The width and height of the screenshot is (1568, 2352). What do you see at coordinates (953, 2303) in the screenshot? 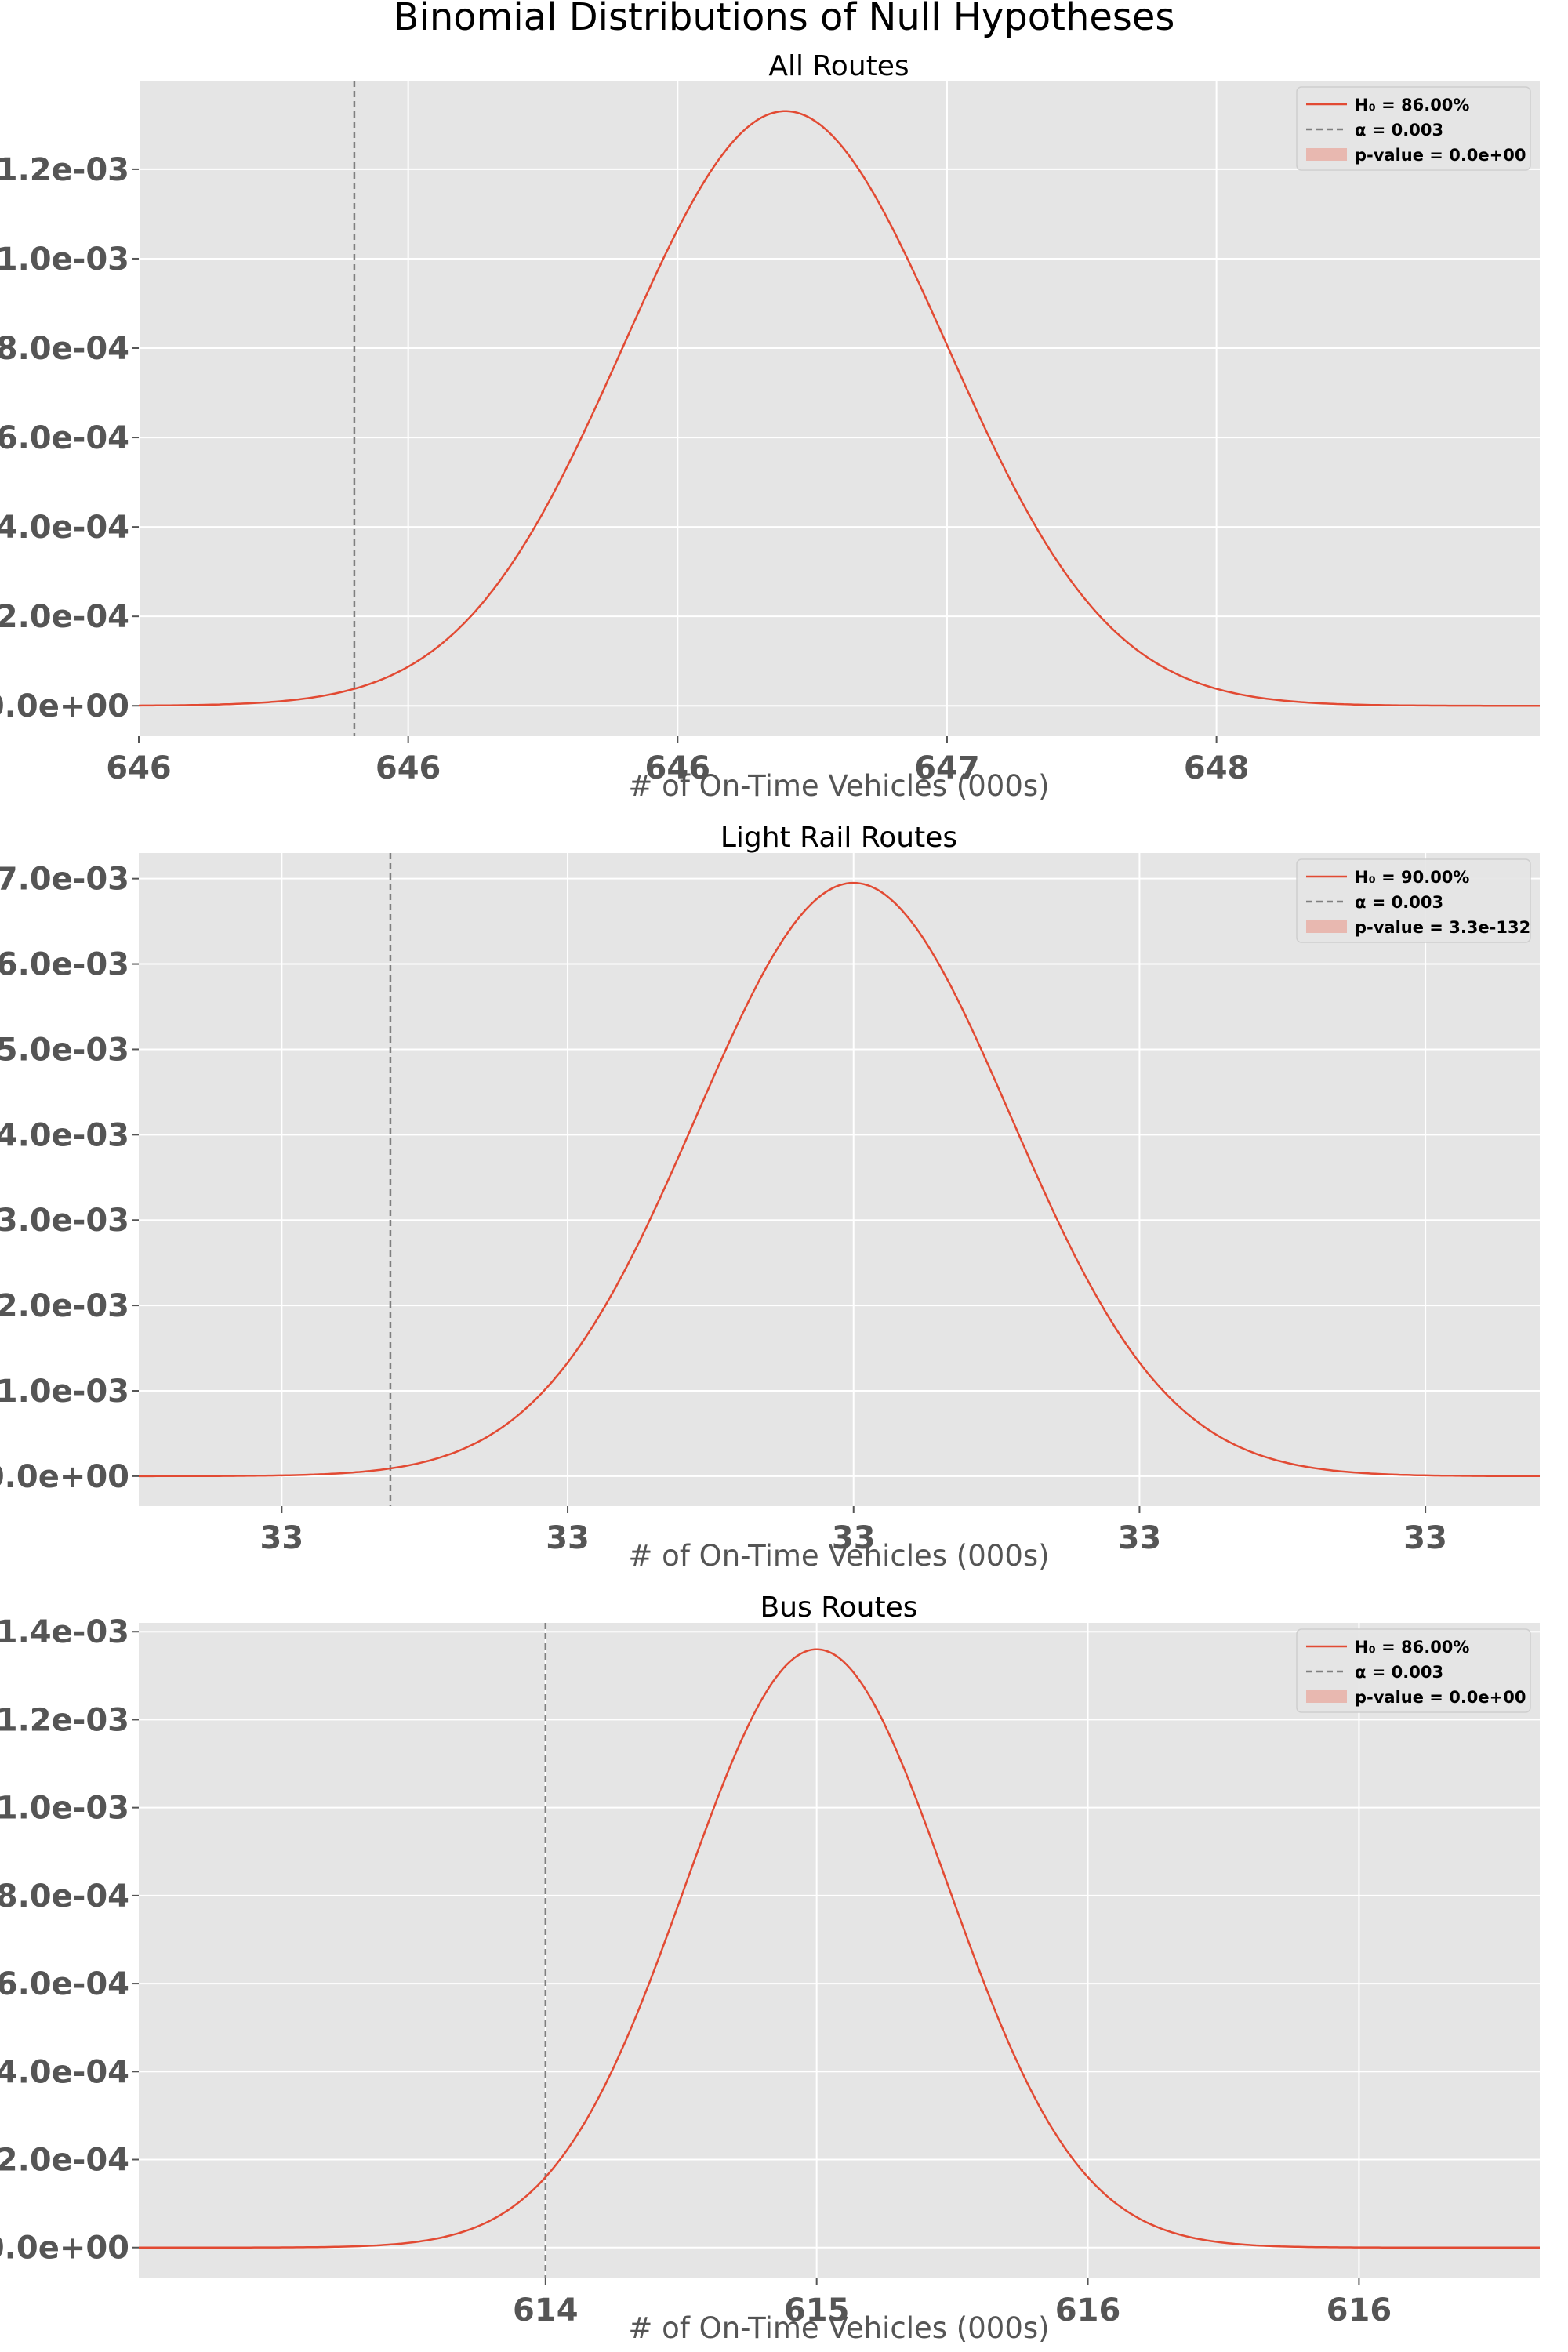
I see `x-axis-ticks: 614 615 616 616` at bounding box center [953, 2303].